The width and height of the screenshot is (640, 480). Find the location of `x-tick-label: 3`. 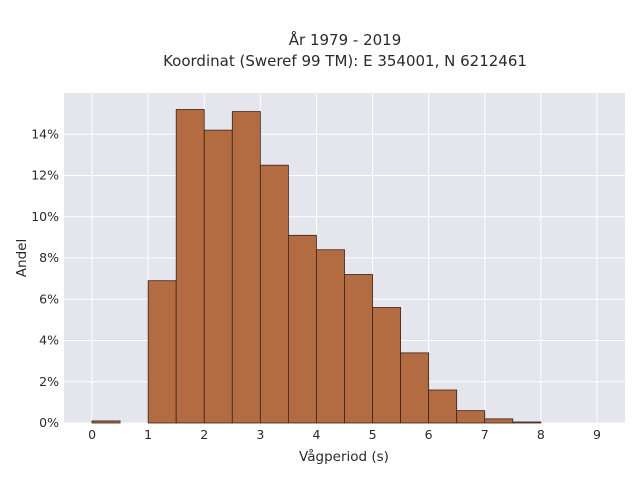

x-tick-label: 3 is located at coordinates (260, 434).